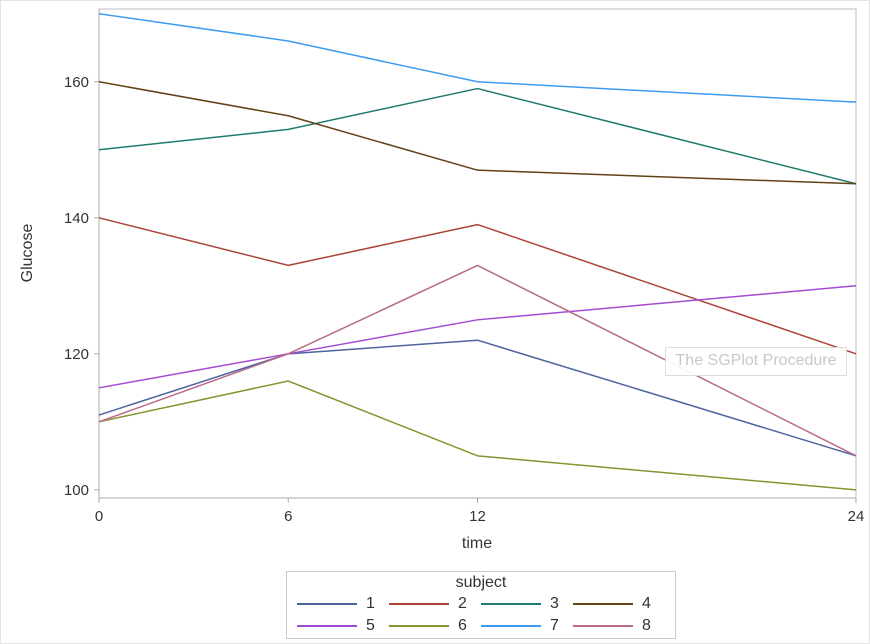 The width and height of the screenshot is (870, 644). I want to click on legend-title: subject, so click(481, 582).